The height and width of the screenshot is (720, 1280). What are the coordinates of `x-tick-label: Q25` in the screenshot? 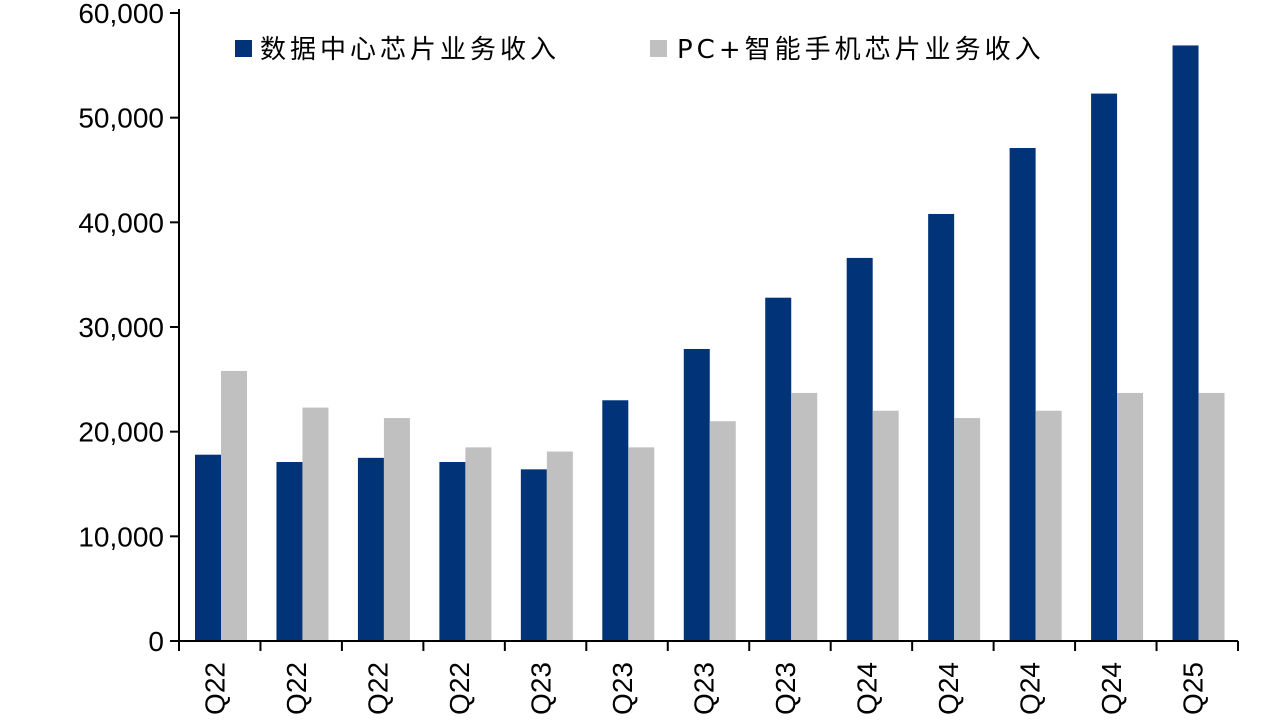 It's located at (1192, 688).